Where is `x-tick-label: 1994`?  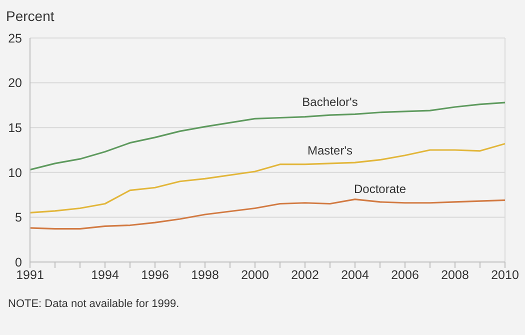
x-tick-label: 1994 is located at coordinates (105, 275).